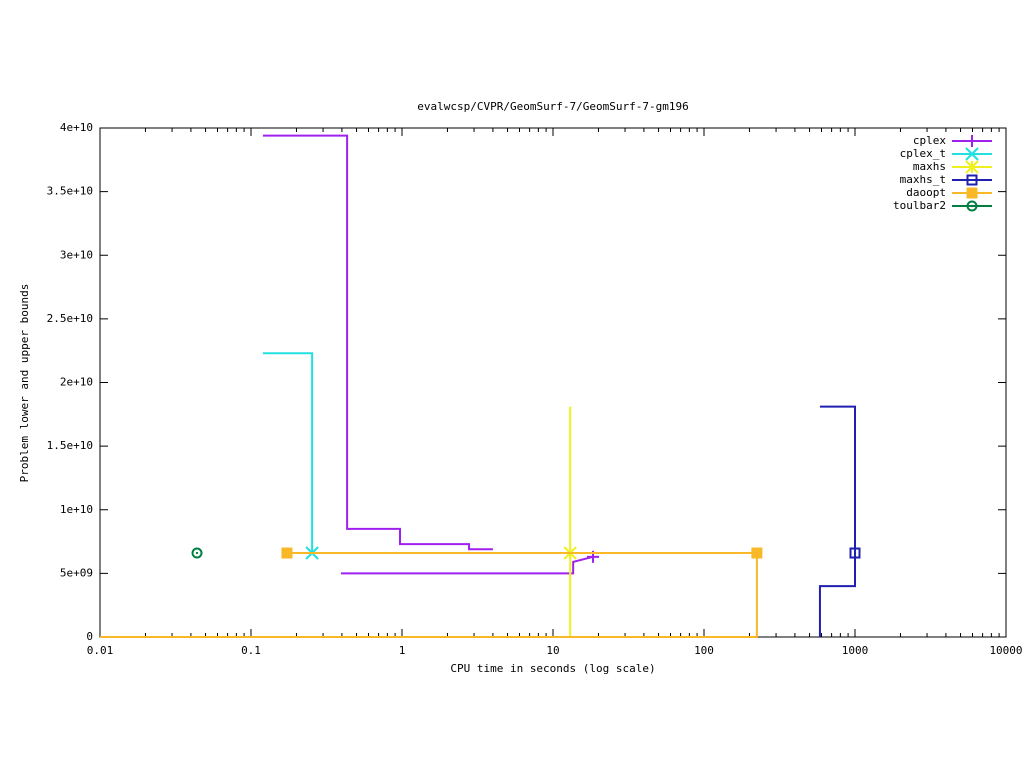 Image resolution: width=1024 pixels, height=768 pixels. Describe the element at coordinates (923, 153) in the screenshot. I see `legend-label: cplex_t` at that location.